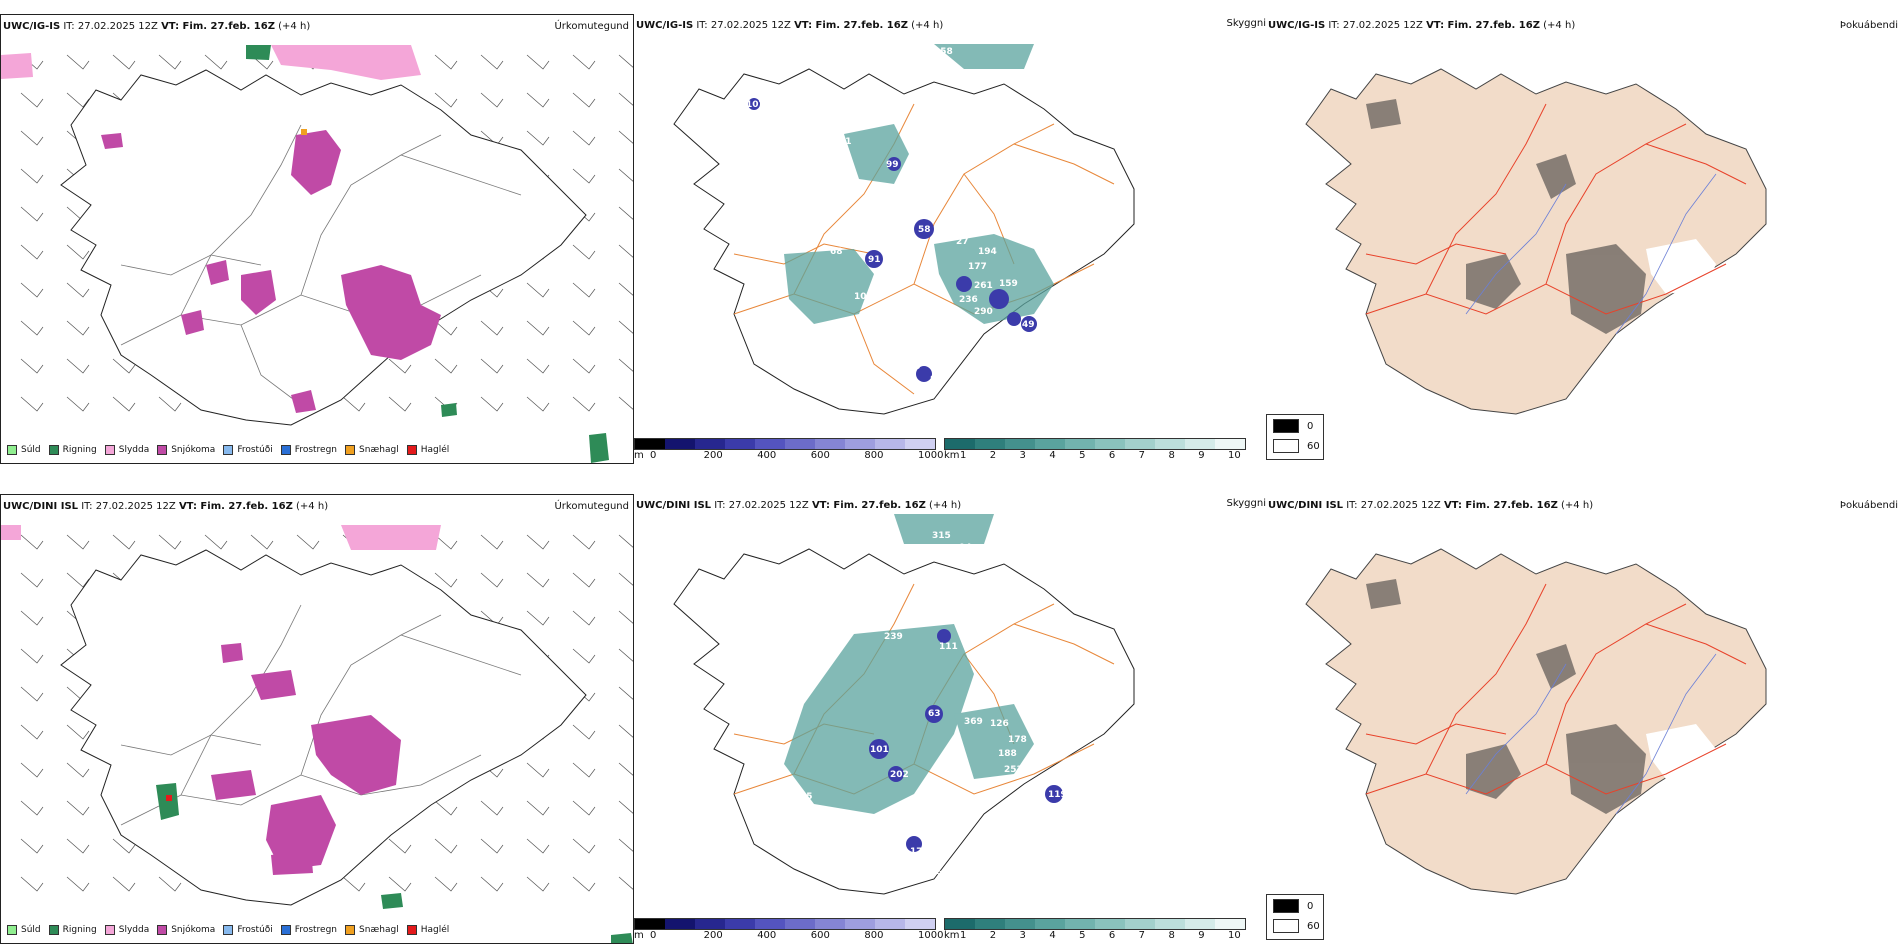  Describe the element at coordinates (845, 142) in the screenshot. I see `vis-label: 61` at that location.